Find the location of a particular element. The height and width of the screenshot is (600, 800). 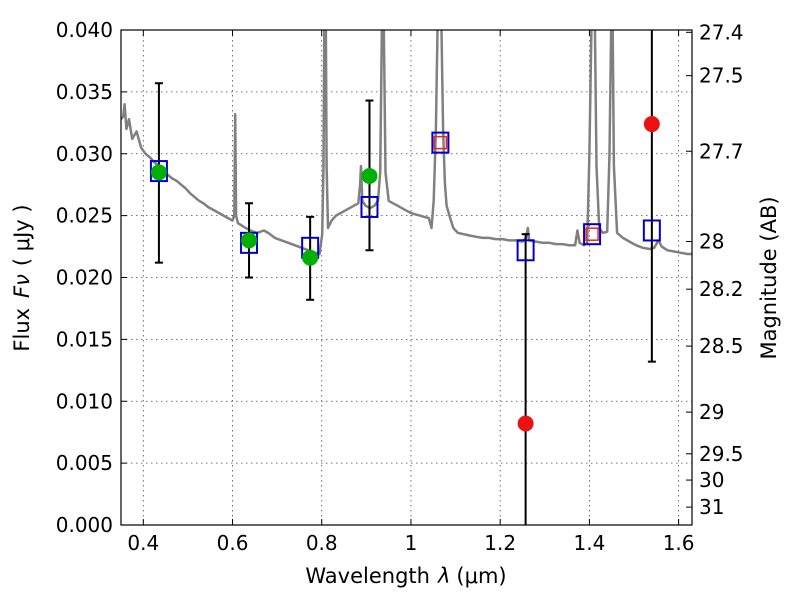

x-tick-label: 0.8 is located at coordinates (322, 543).